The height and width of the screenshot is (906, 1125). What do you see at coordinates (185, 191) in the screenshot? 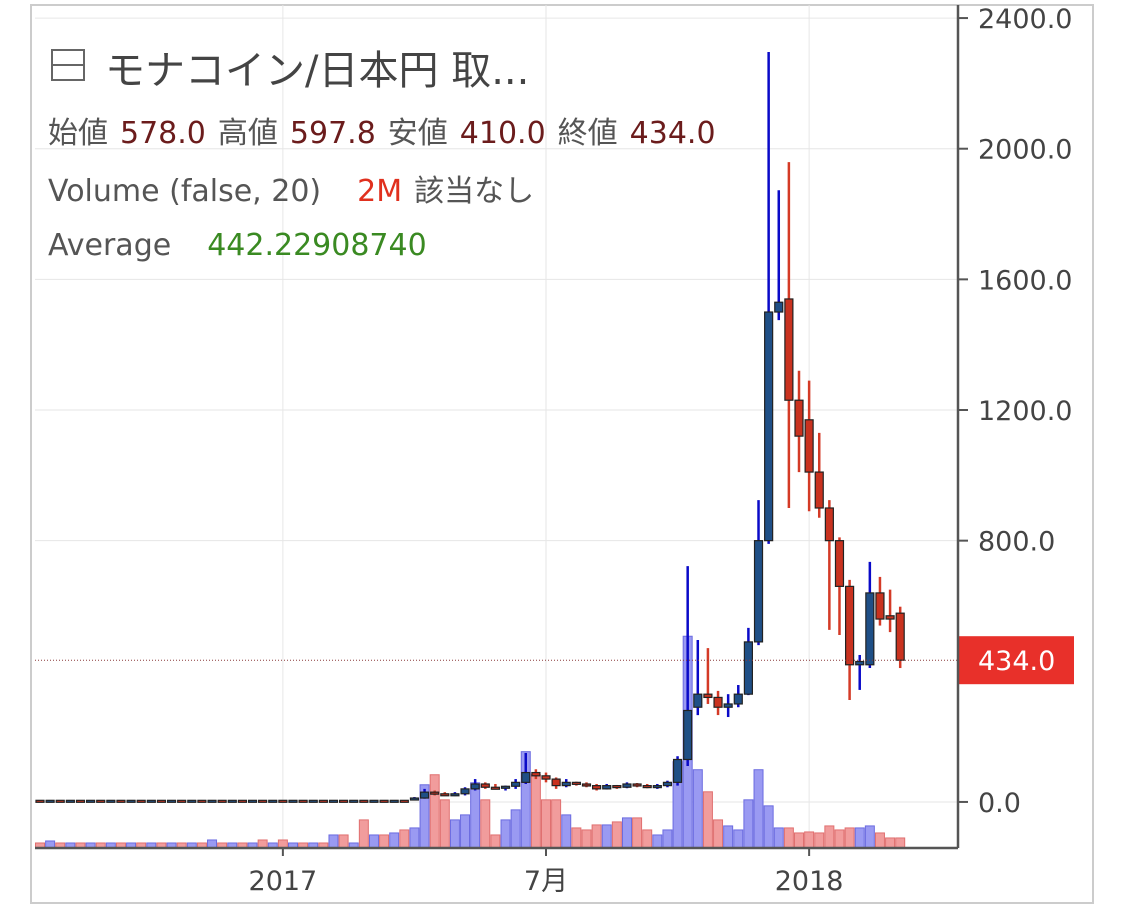
I see `legend-label: Volume (false, 20)` at bounding box center [185, 191].